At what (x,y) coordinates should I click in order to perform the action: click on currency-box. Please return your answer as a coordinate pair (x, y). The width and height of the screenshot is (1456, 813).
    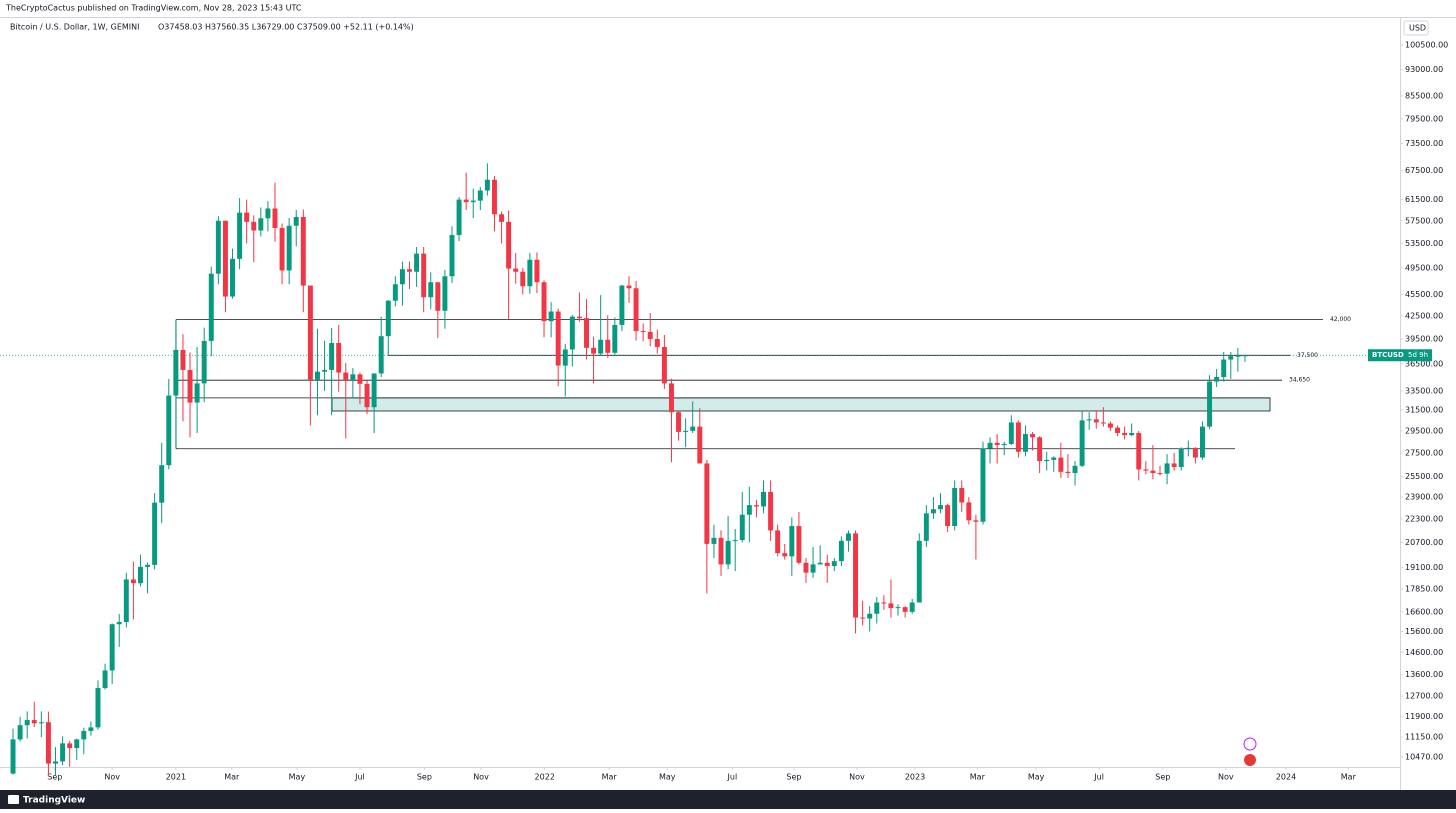
    Looking at the image, I should click on (1416, 28).